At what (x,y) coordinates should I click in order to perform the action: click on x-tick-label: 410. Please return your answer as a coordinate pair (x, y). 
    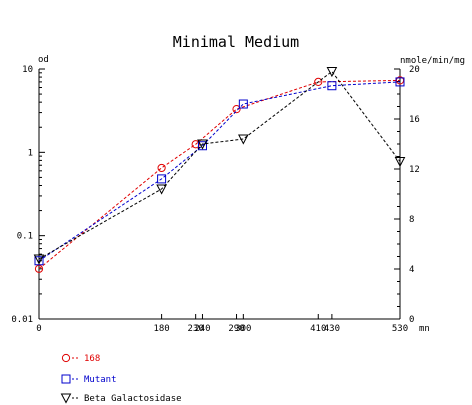
    Looking at the image, I should click on (318, 329).